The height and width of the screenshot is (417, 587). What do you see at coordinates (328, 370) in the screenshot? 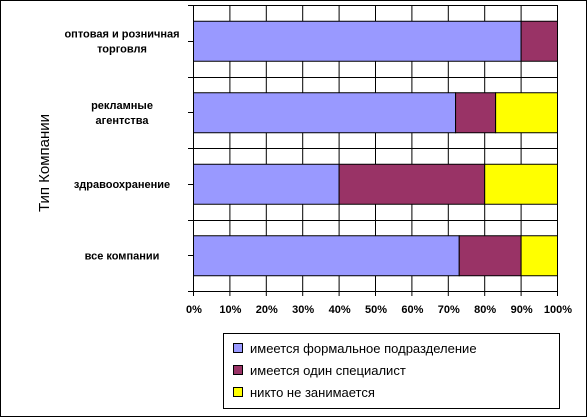
I see `legend-label: имеется один специалист` at bounding box center [328, 370].